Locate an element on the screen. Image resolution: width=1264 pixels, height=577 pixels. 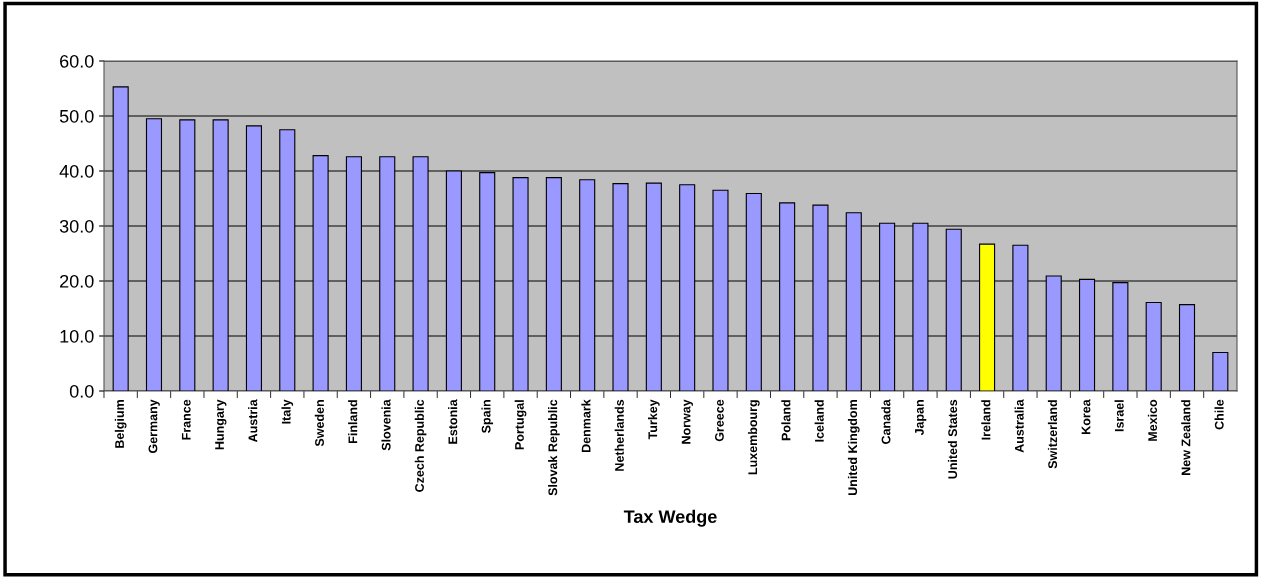
x-tick-label: United Kingdom is located at coordinates (853, 448).